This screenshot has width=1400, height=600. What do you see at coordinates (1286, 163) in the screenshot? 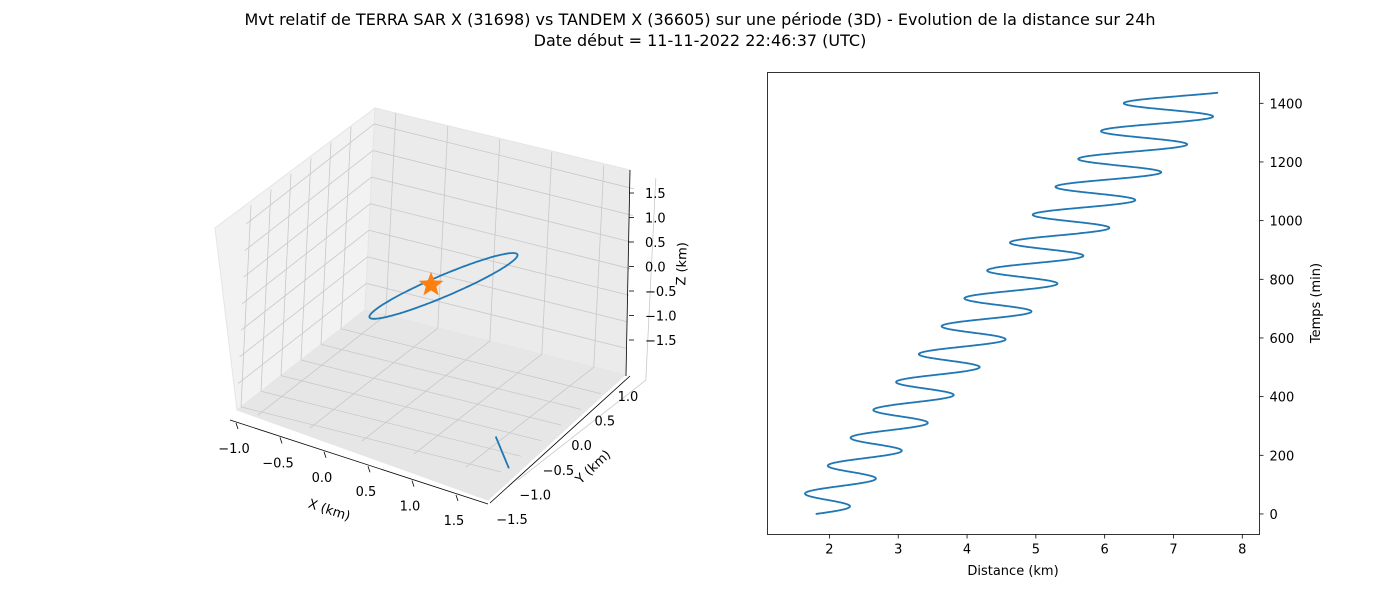
I see `y2-tick-label: 1200` at bounding box center [1286, 163].